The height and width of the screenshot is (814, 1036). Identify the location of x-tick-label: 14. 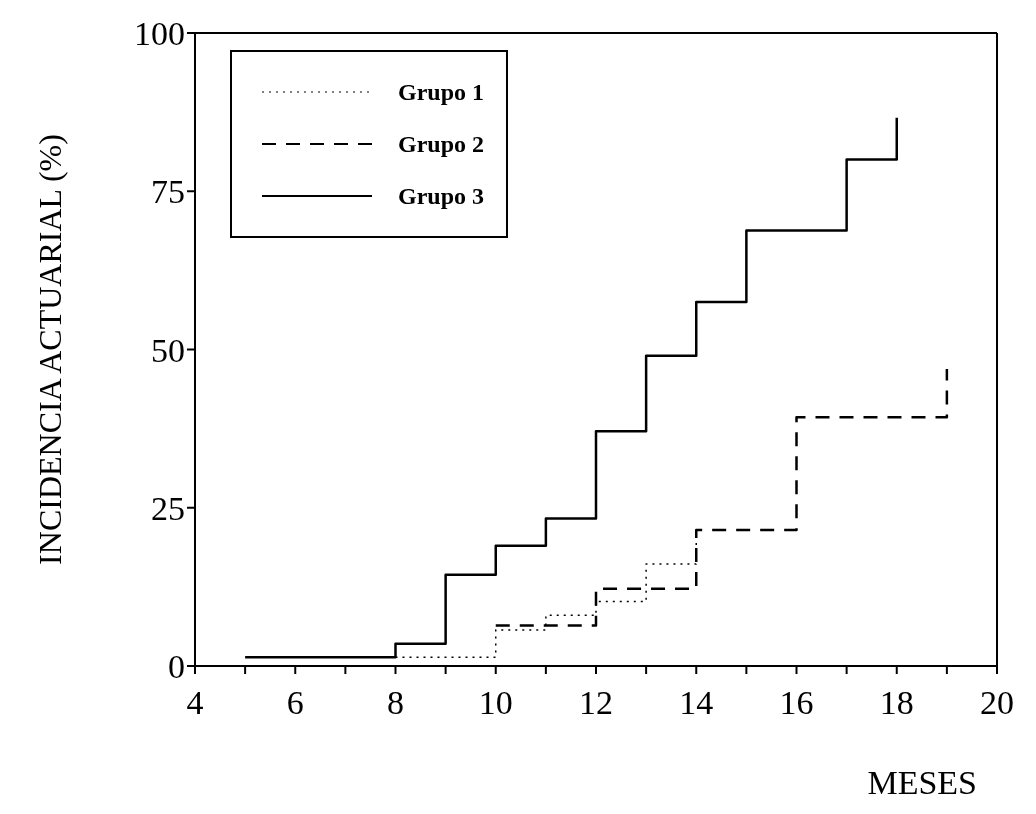
(696, 703).